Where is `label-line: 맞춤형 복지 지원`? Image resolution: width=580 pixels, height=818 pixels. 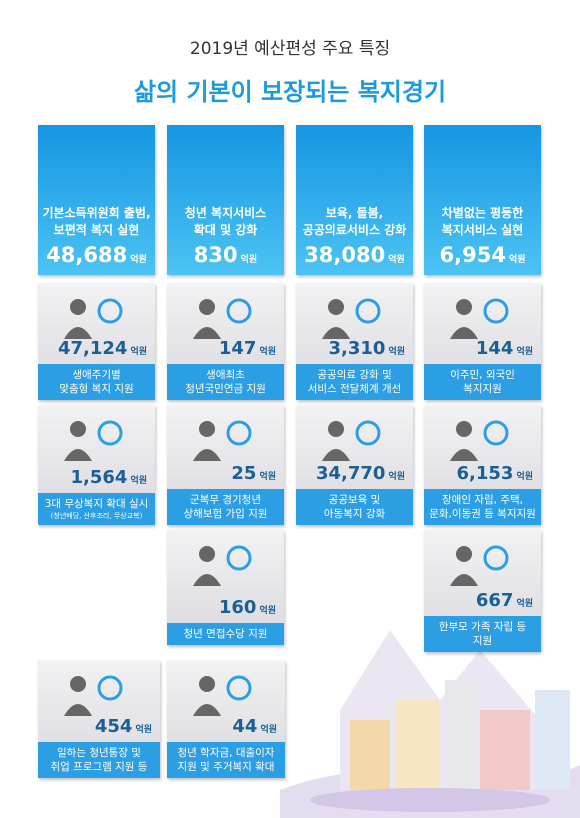 label-line: 맞춤형 복지 지원 is located at coordinates (96, 389).